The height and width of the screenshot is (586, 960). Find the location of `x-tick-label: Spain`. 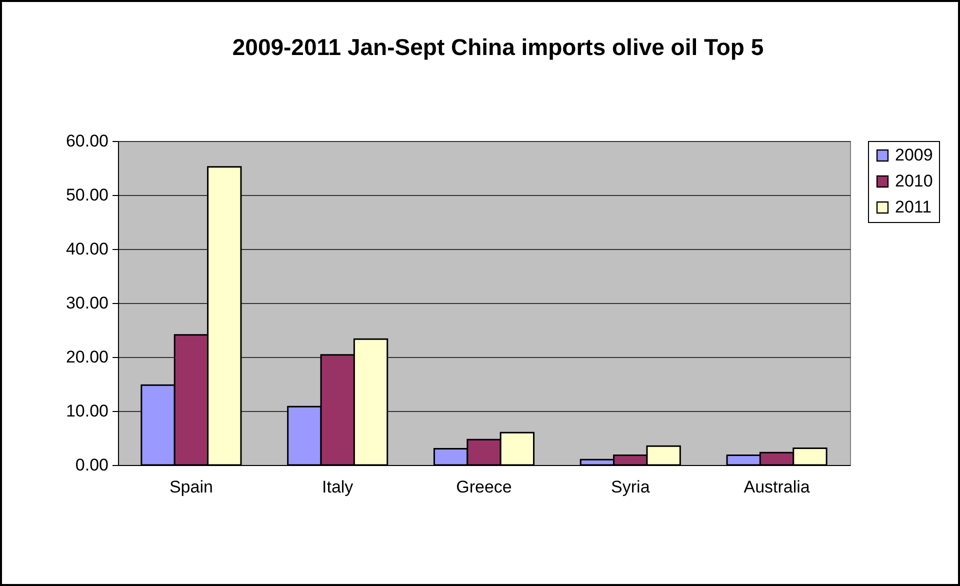

x-tick-label: Spain is located at coordinates (191, 487).